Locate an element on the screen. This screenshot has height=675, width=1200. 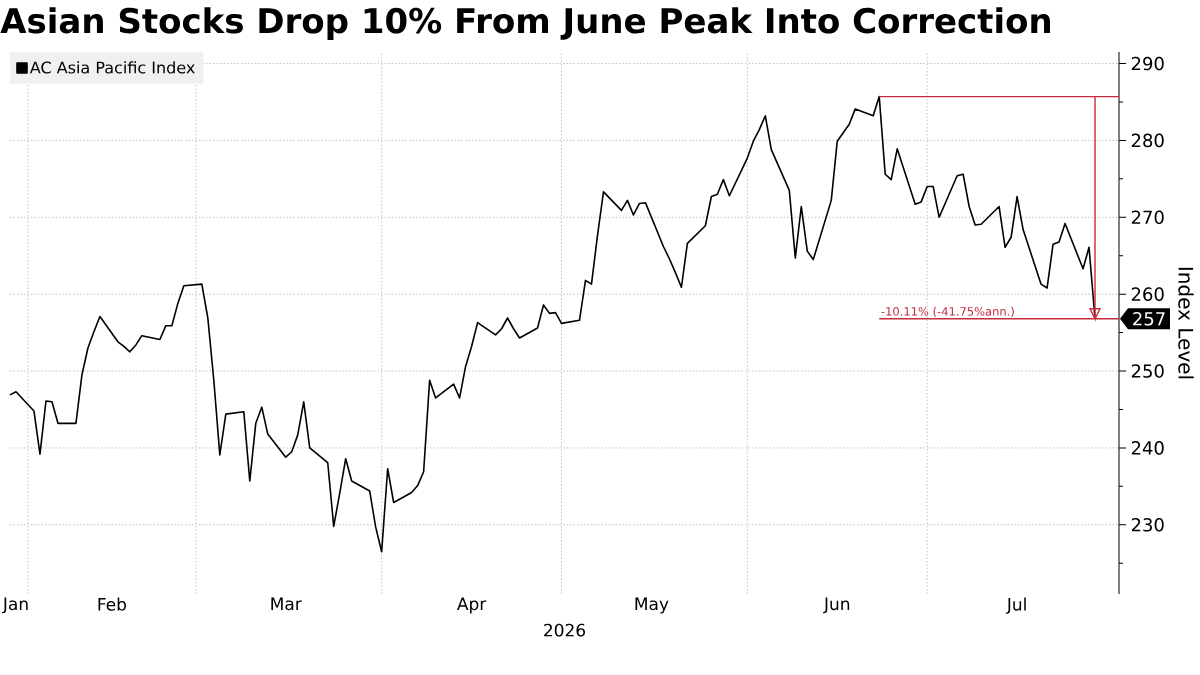
chart-title: Asian Stocks Drop 10% From June Peak Into Correction is located at coordinates (525, 24).